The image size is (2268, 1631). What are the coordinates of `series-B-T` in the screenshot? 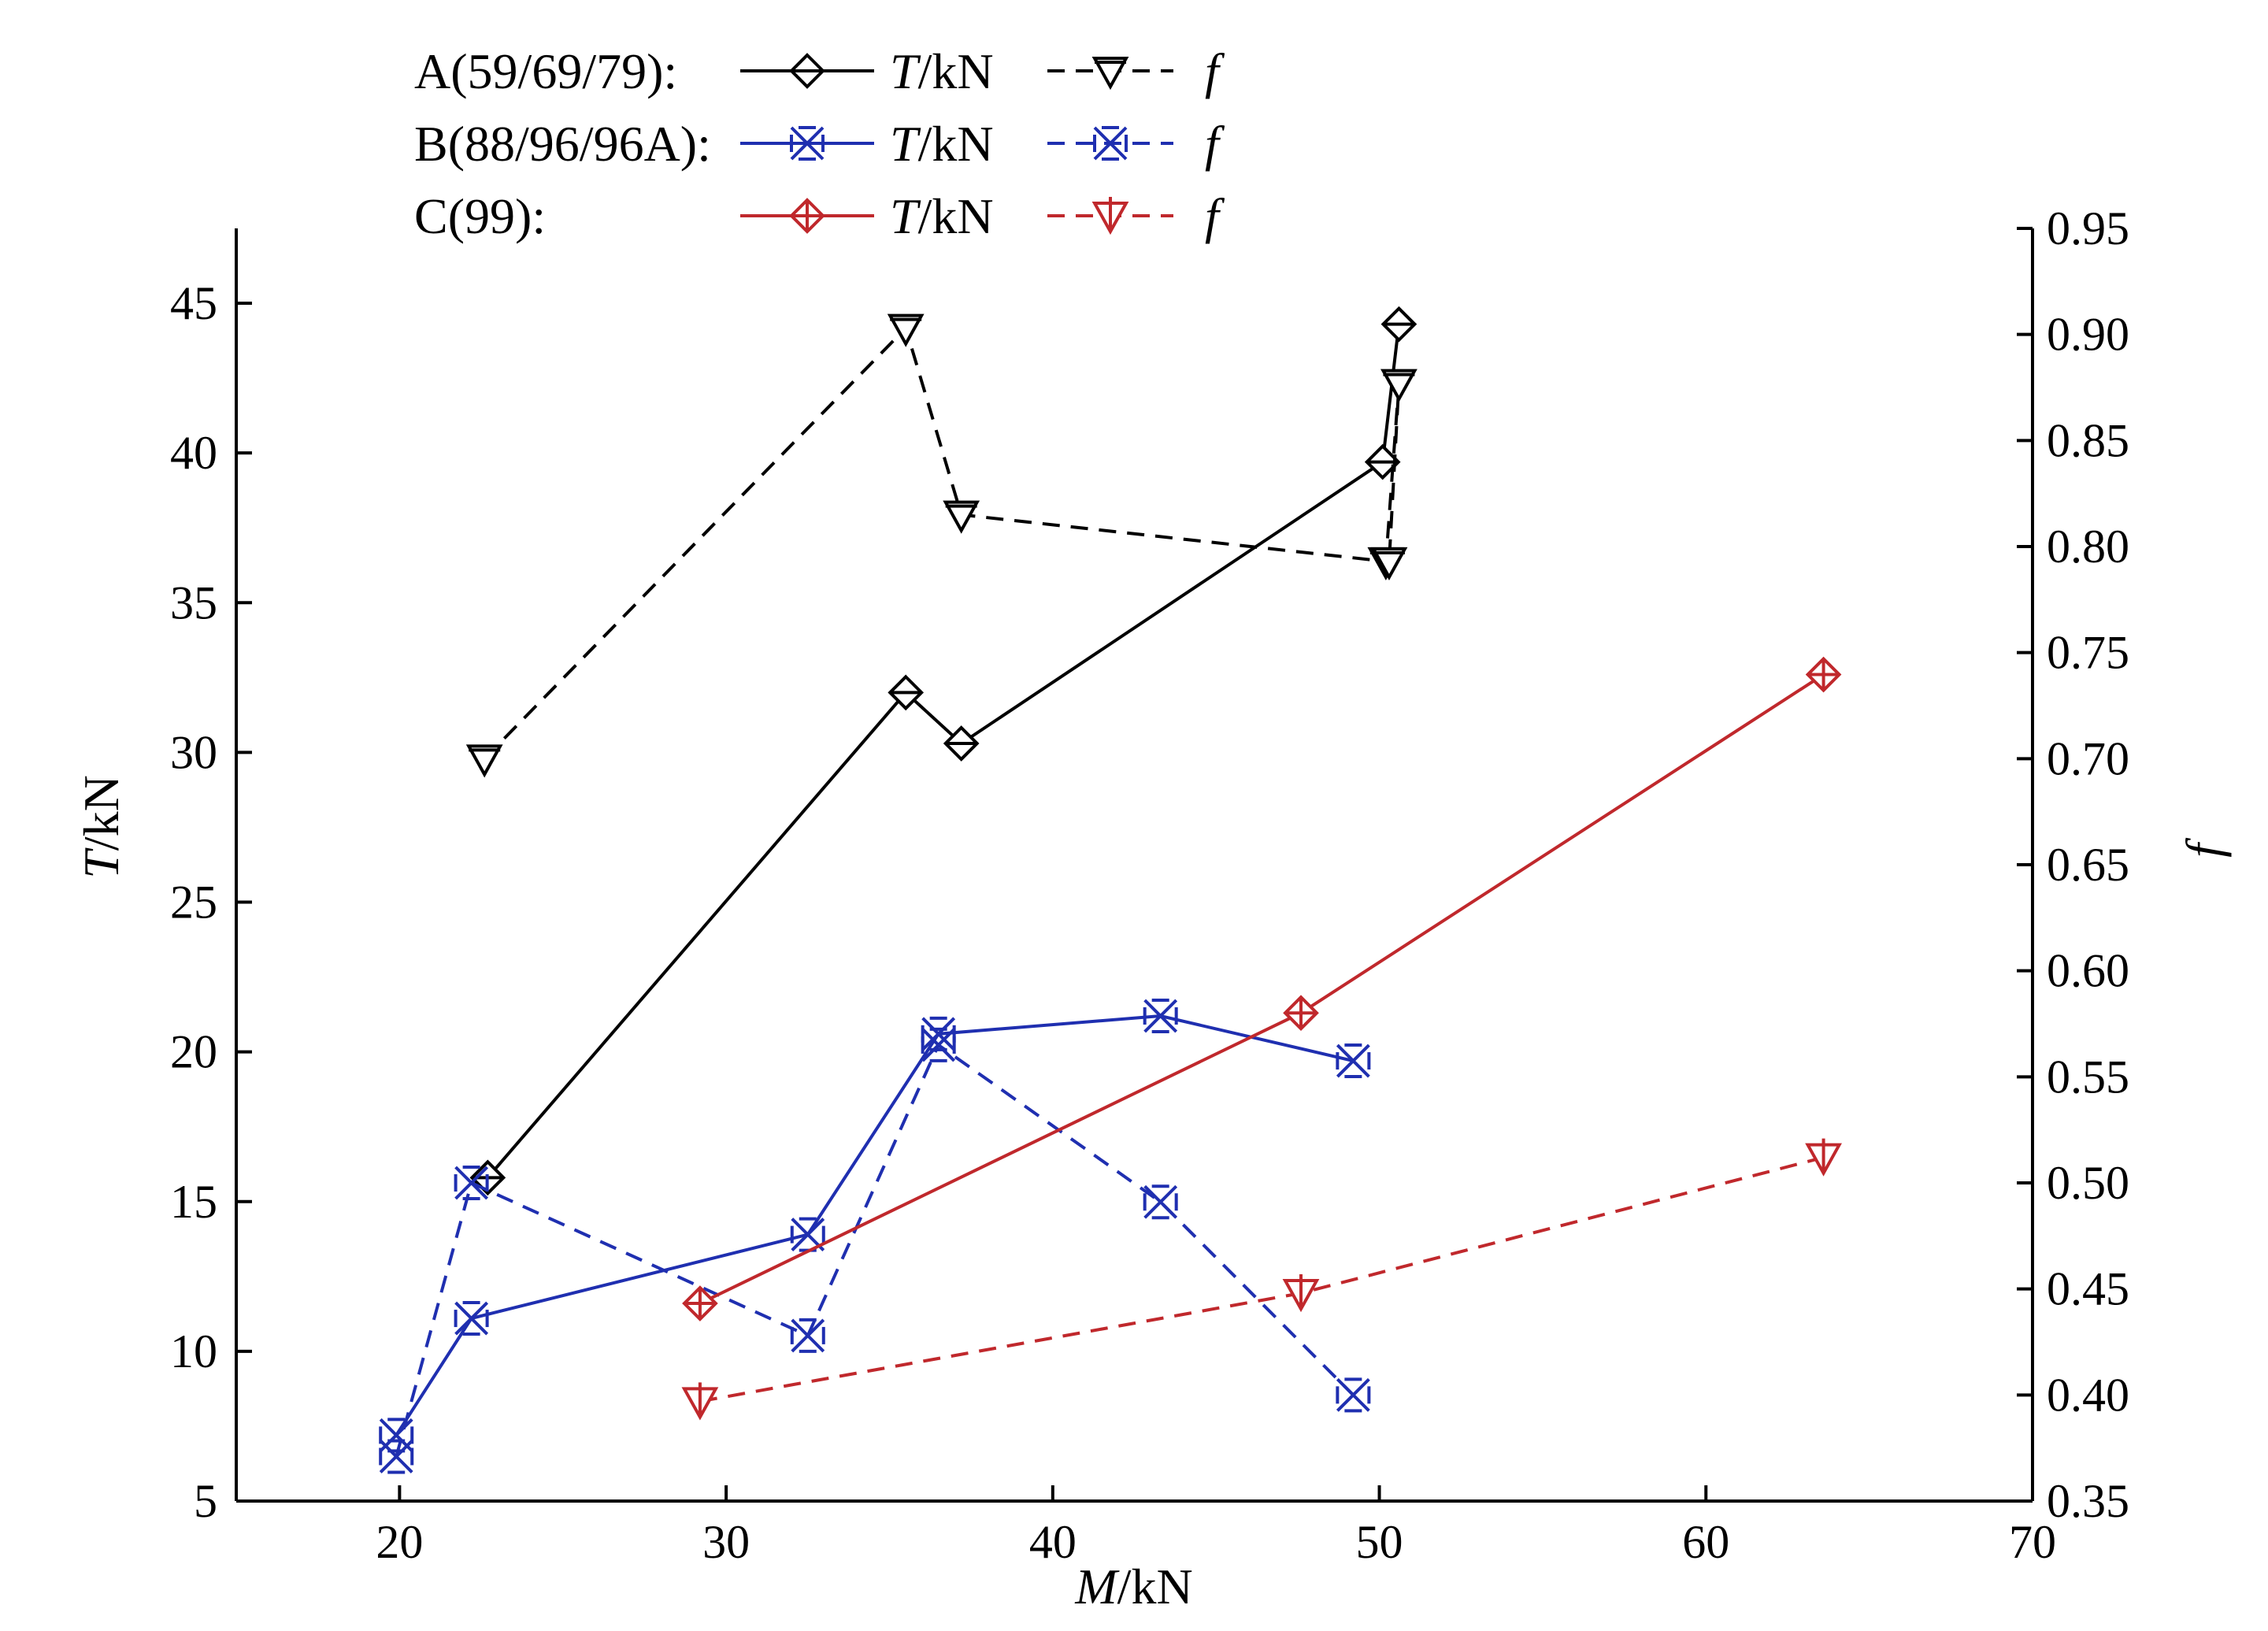 It's located at (875, 1226).